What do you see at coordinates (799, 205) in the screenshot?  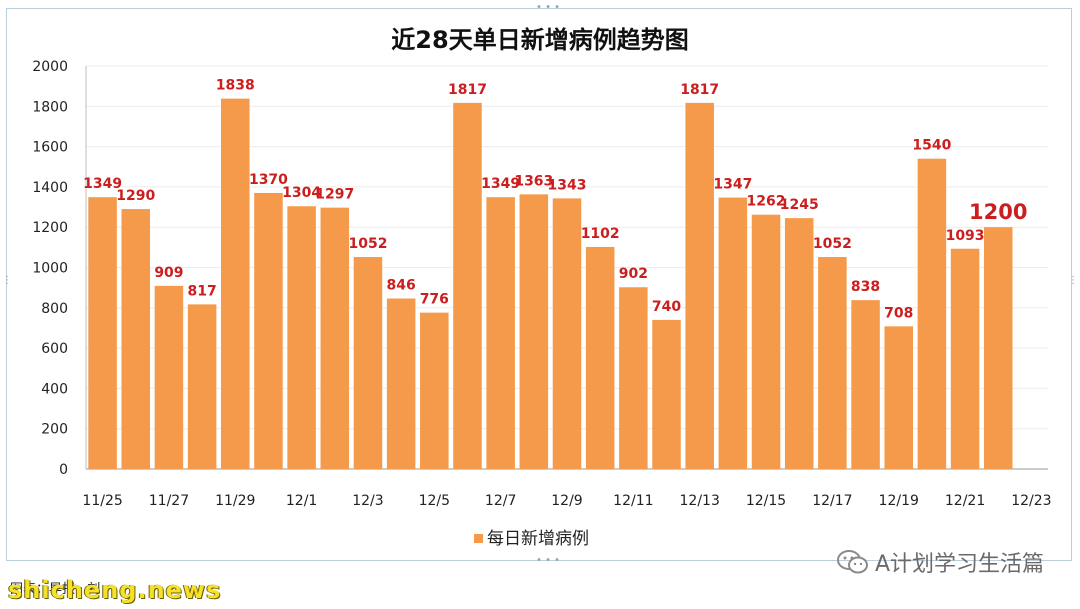 I see `bar-value-label: 1245` at bounding box center [799, 205].